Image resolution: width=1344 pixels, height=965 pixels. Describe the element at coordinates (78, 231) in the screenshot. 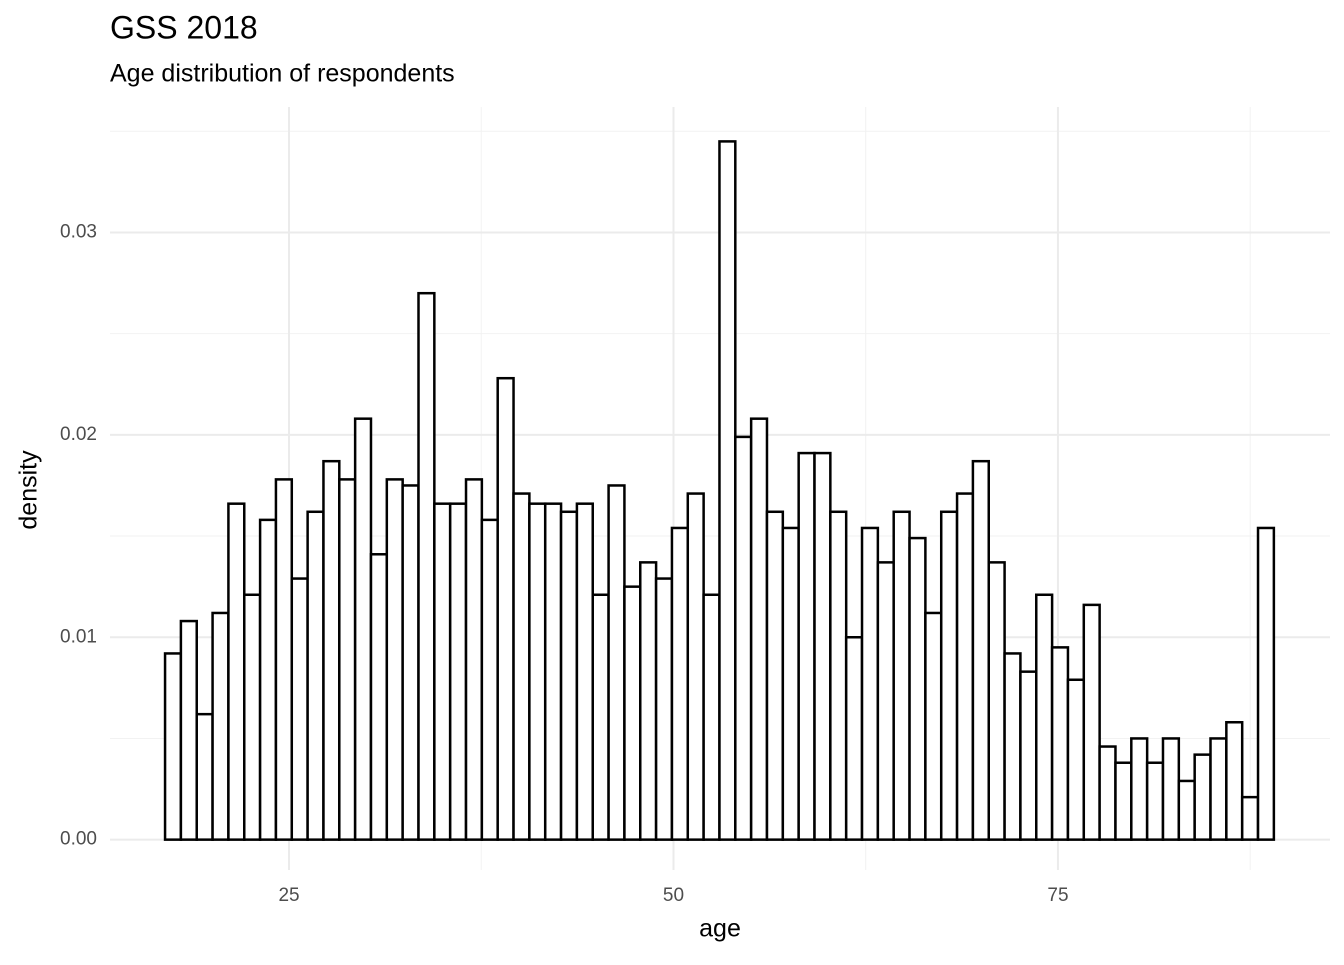

I see `y-tick-label: 0.03` at that location.